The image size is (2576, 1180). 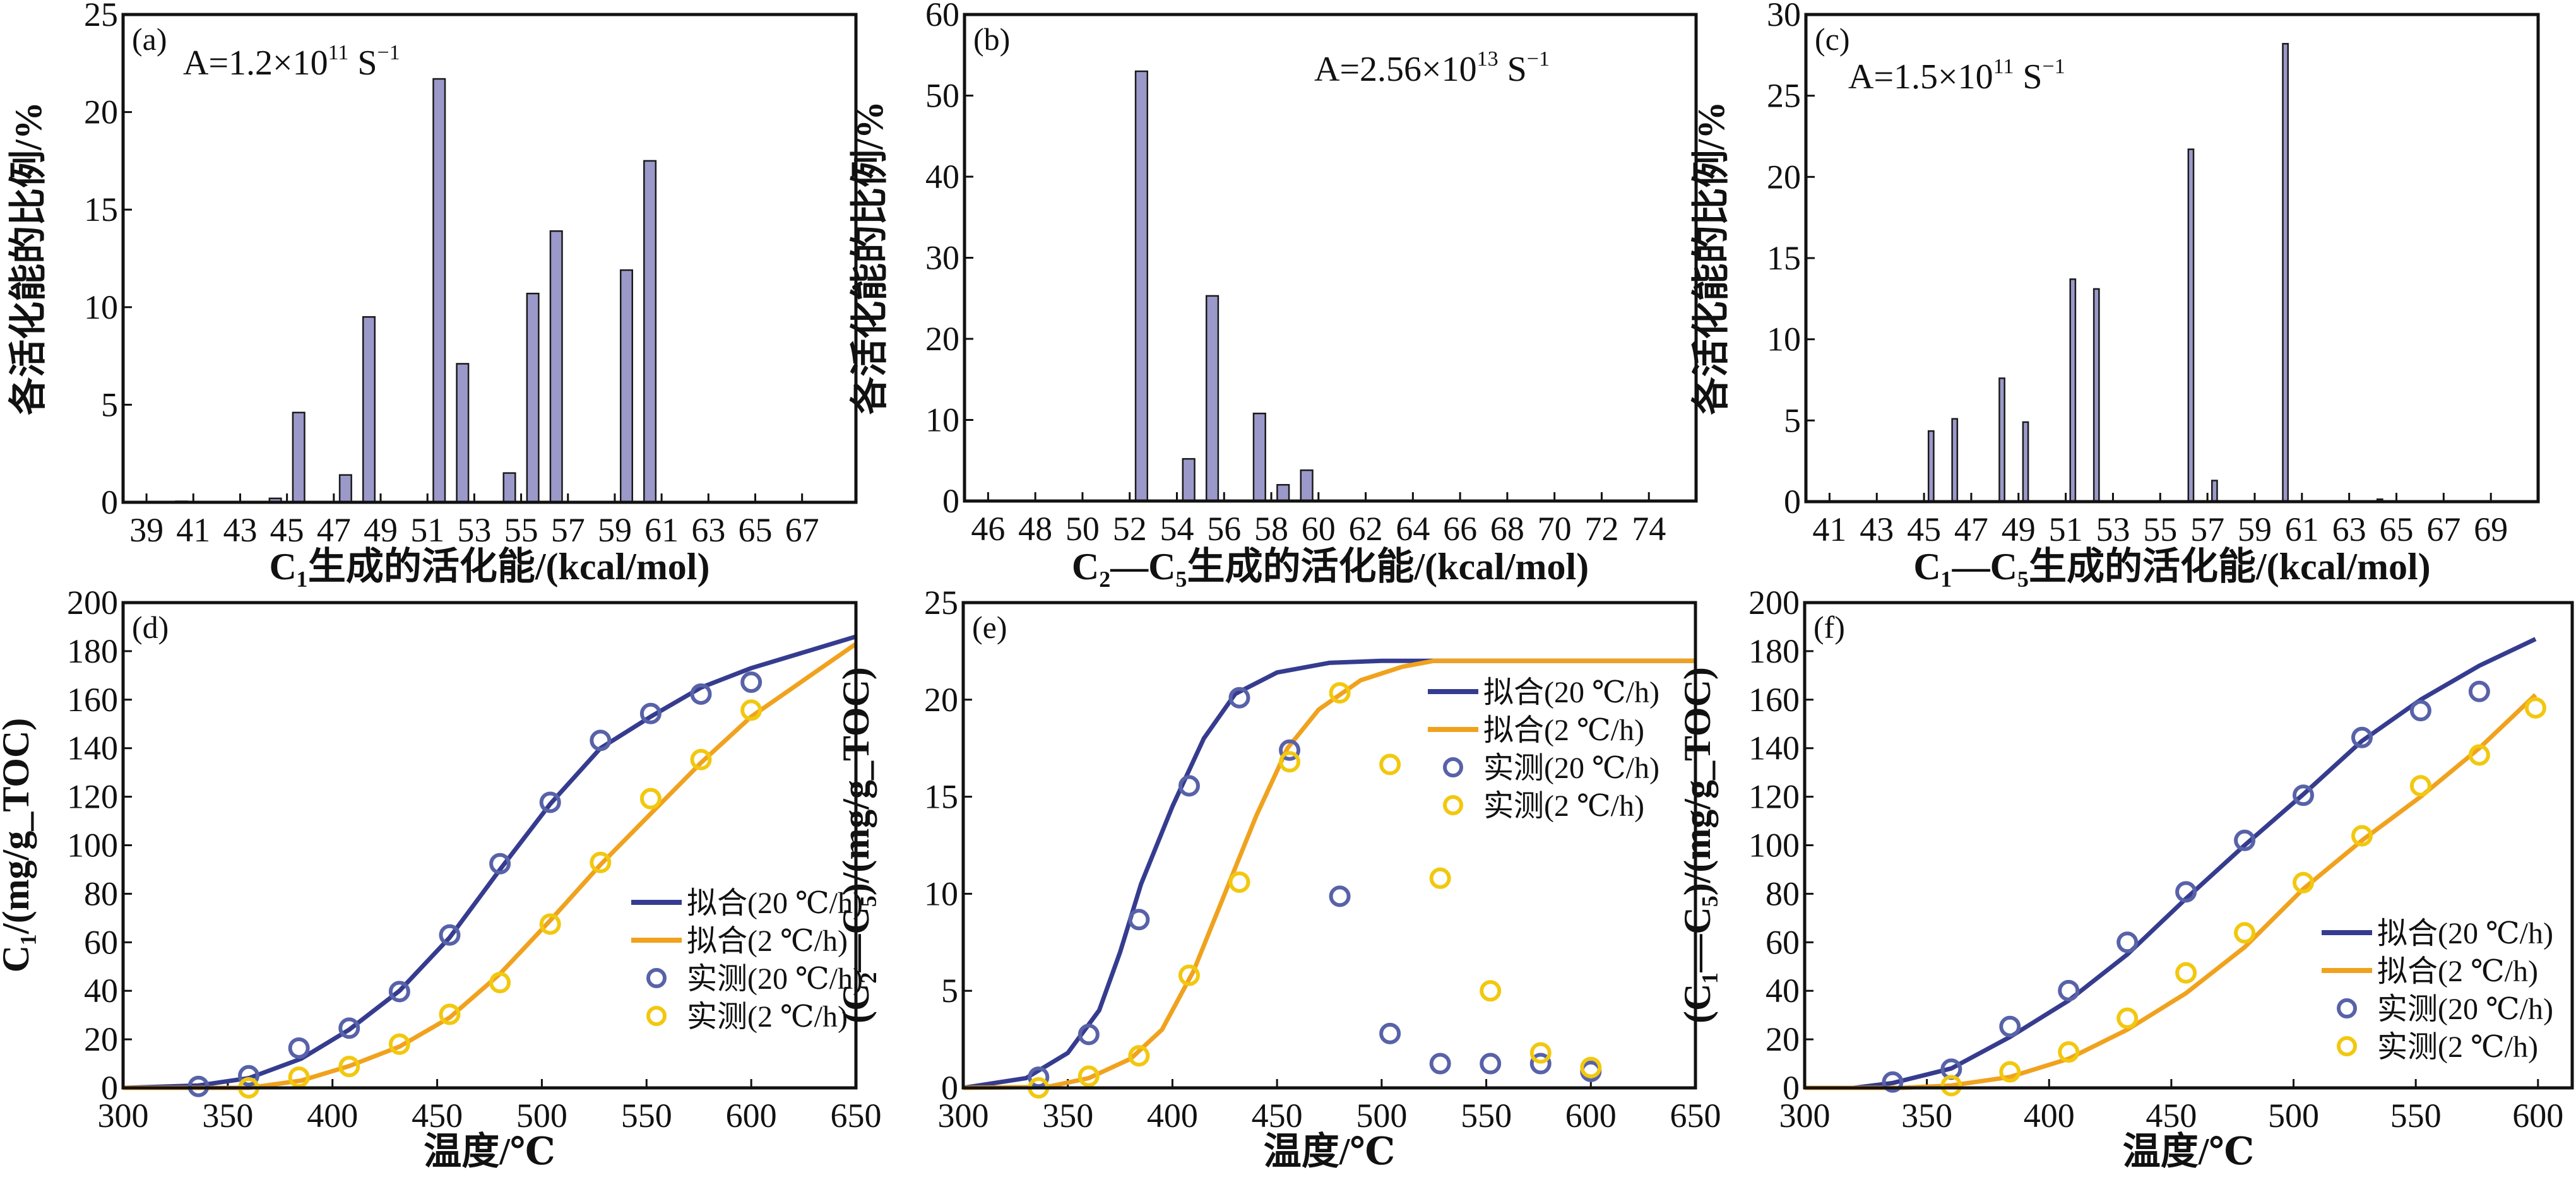 What do you see at coordinates (93, 797) in the screenshot?
I see `y-tick-label: 120` at bounding box center [93, 797].